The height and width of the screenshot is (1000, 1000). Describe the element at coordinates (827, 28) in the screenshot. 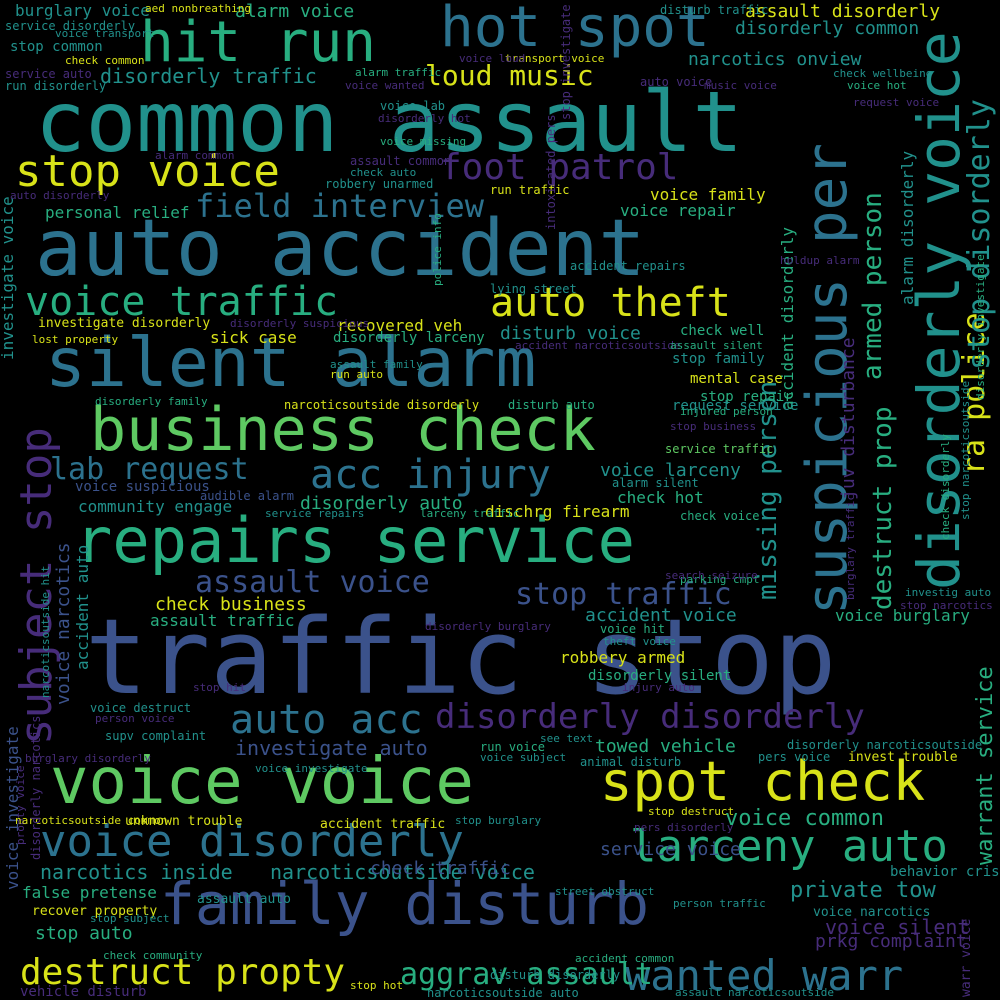

I see `word-disorderly-common: disorderly common` at that location.